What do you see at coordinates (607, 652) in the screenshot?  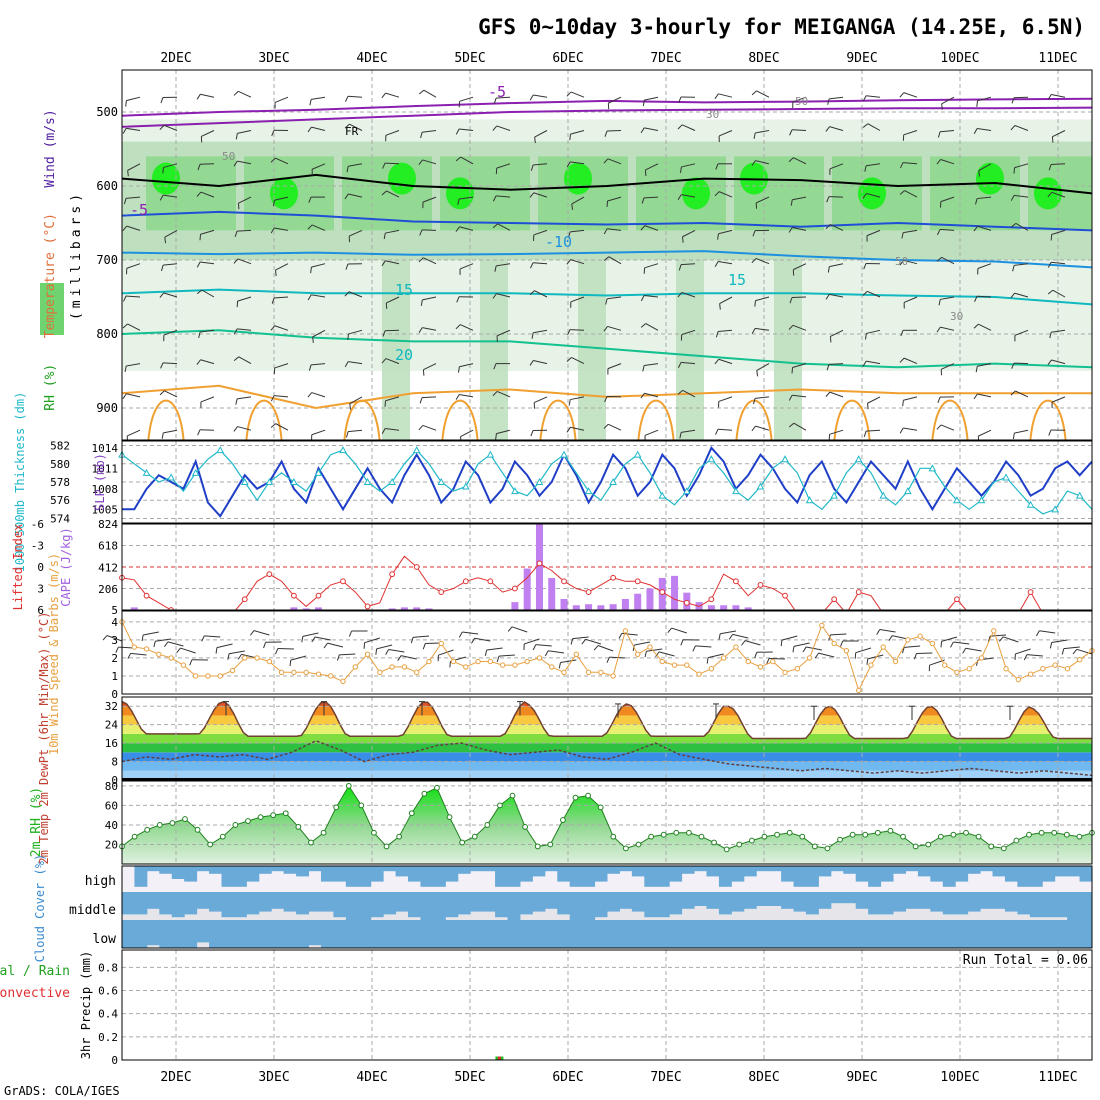 I see `panel-frame` at bounding box center [607, 652].